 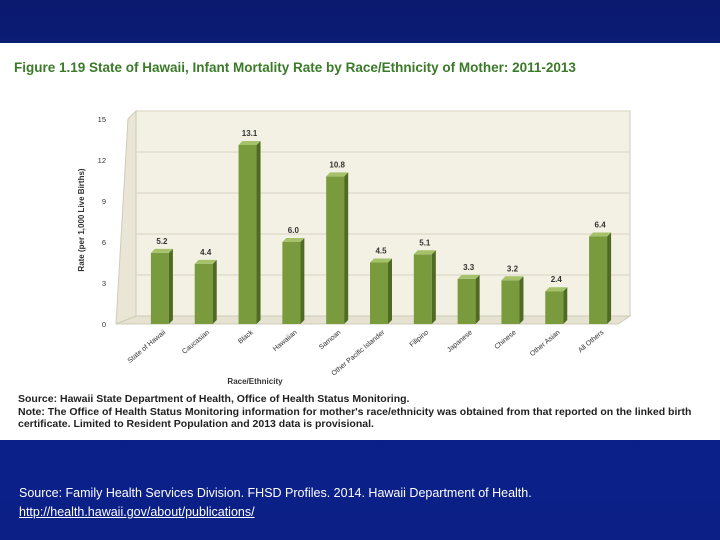 I want to click on y-tick-label: 0, so click(x=104, y=324).